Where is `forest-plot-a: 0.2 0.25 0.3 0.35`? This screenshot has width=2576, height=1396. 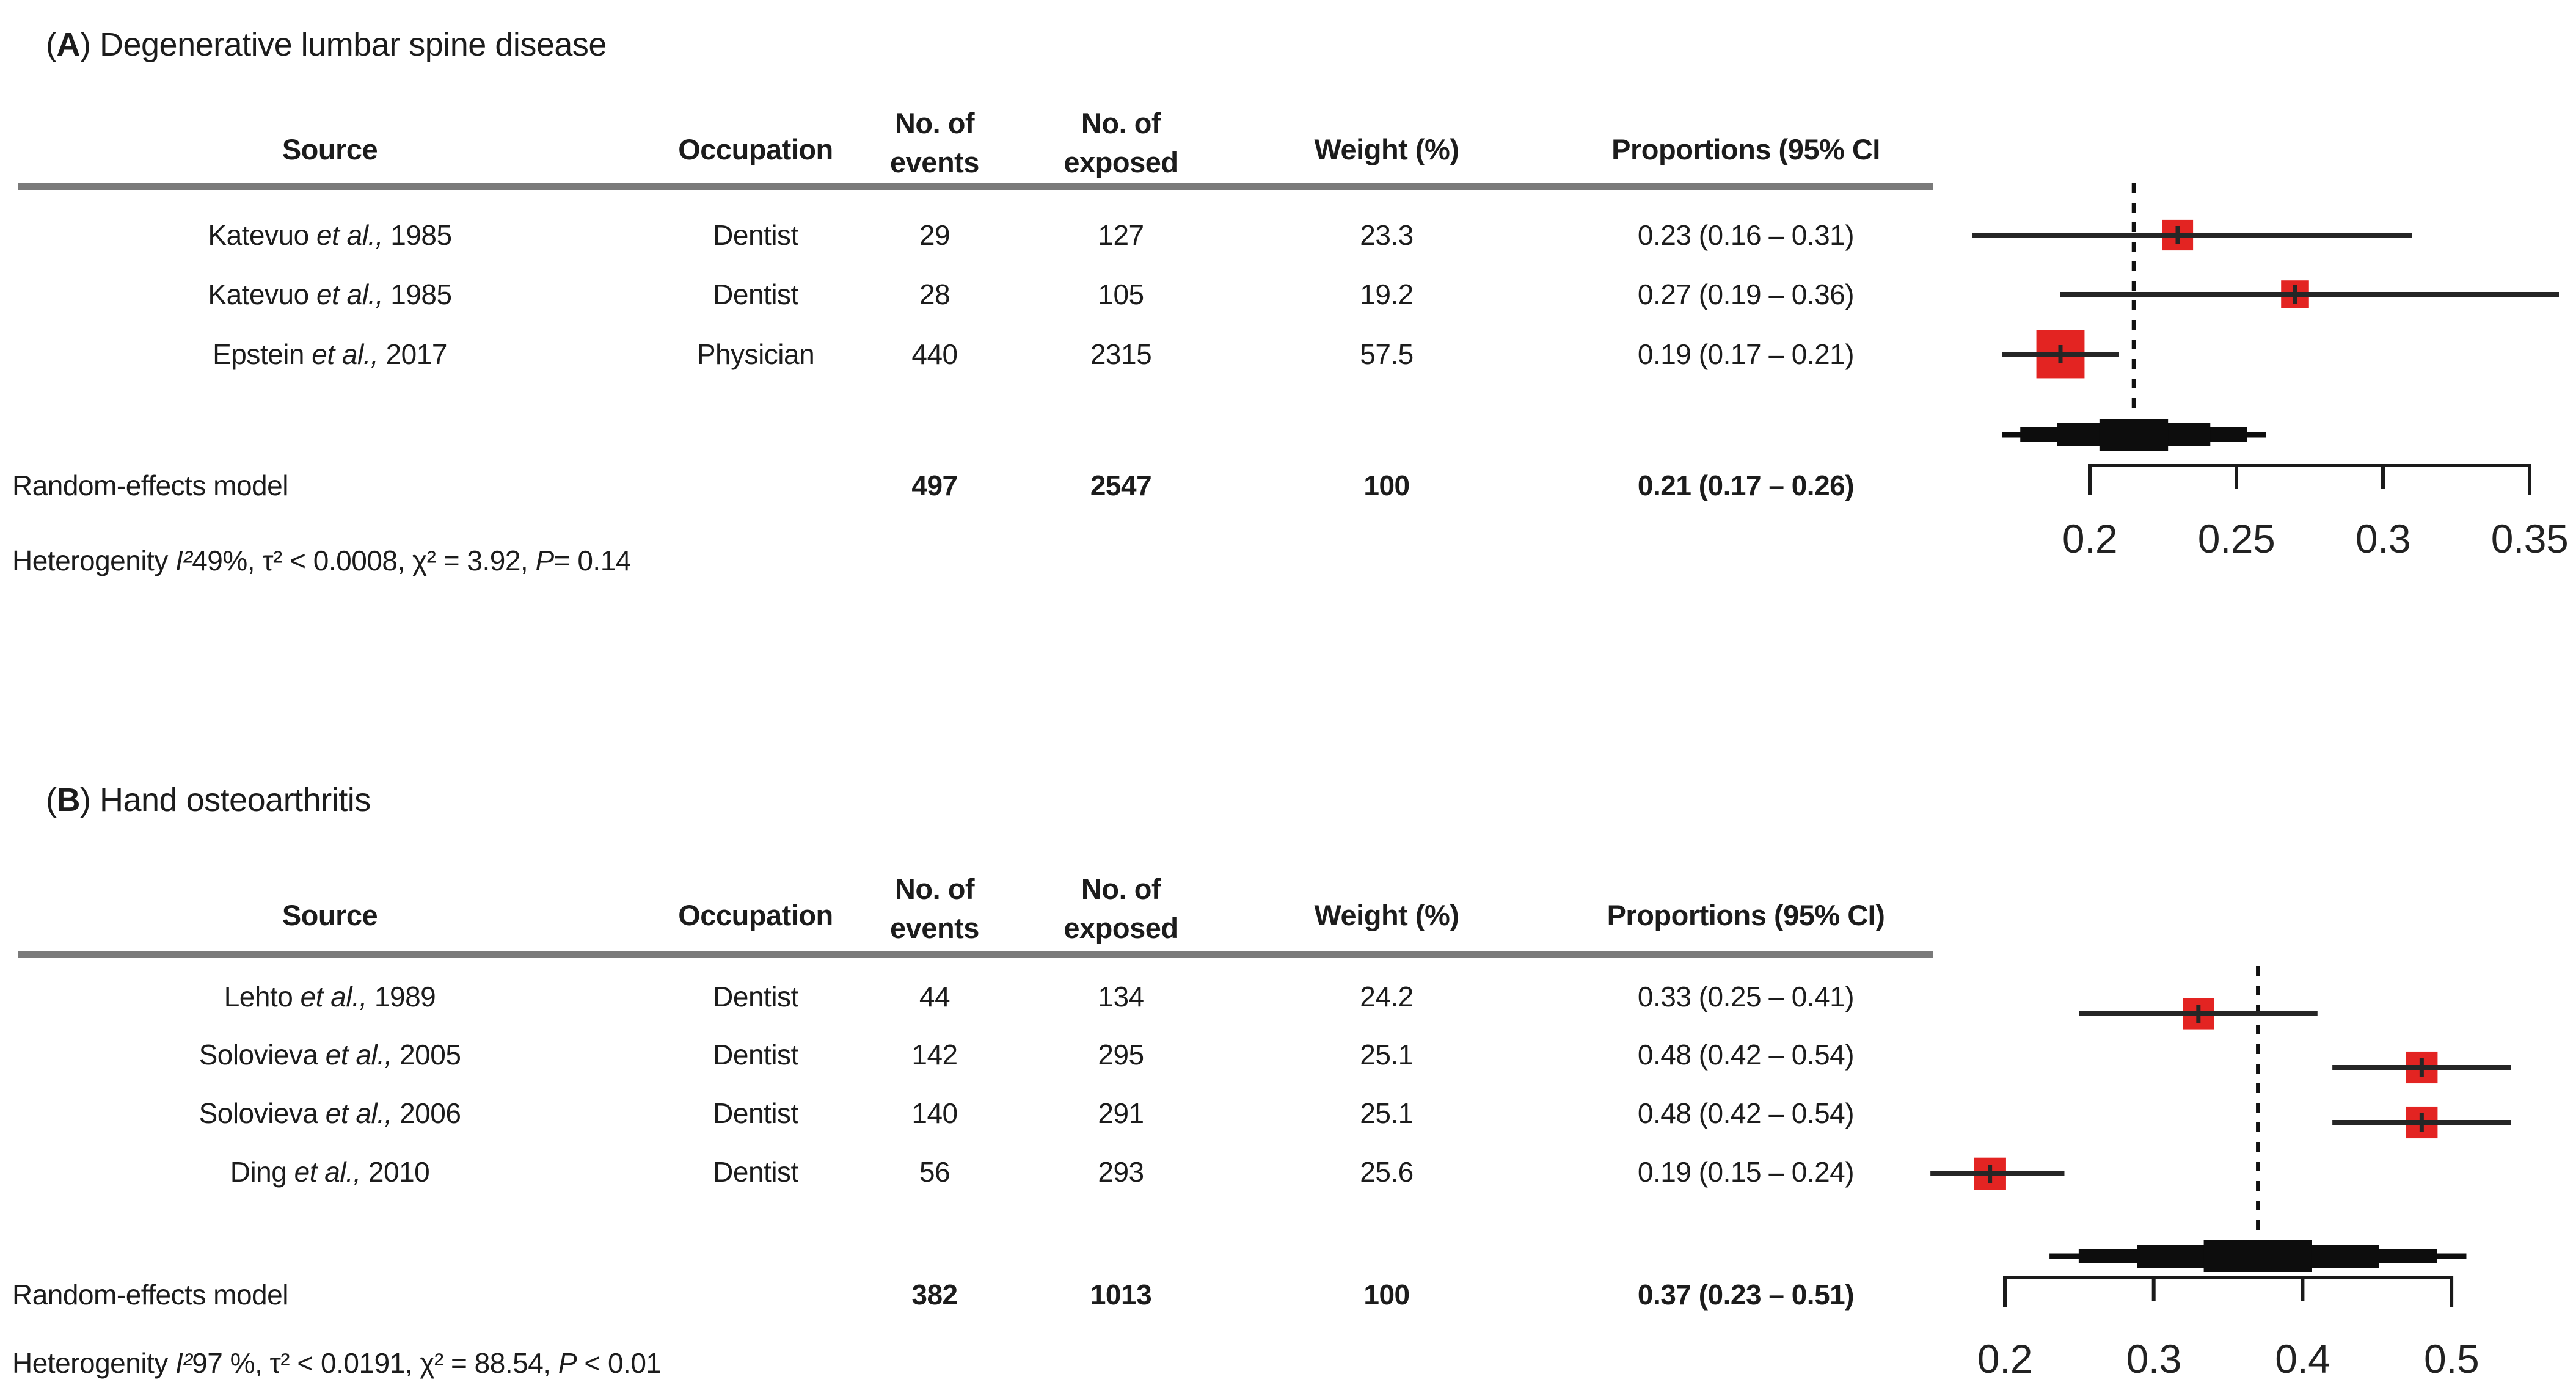 forest-plot-a: 0.2 0.25 0.3 0.35 is located at coordinates (2270, 372).